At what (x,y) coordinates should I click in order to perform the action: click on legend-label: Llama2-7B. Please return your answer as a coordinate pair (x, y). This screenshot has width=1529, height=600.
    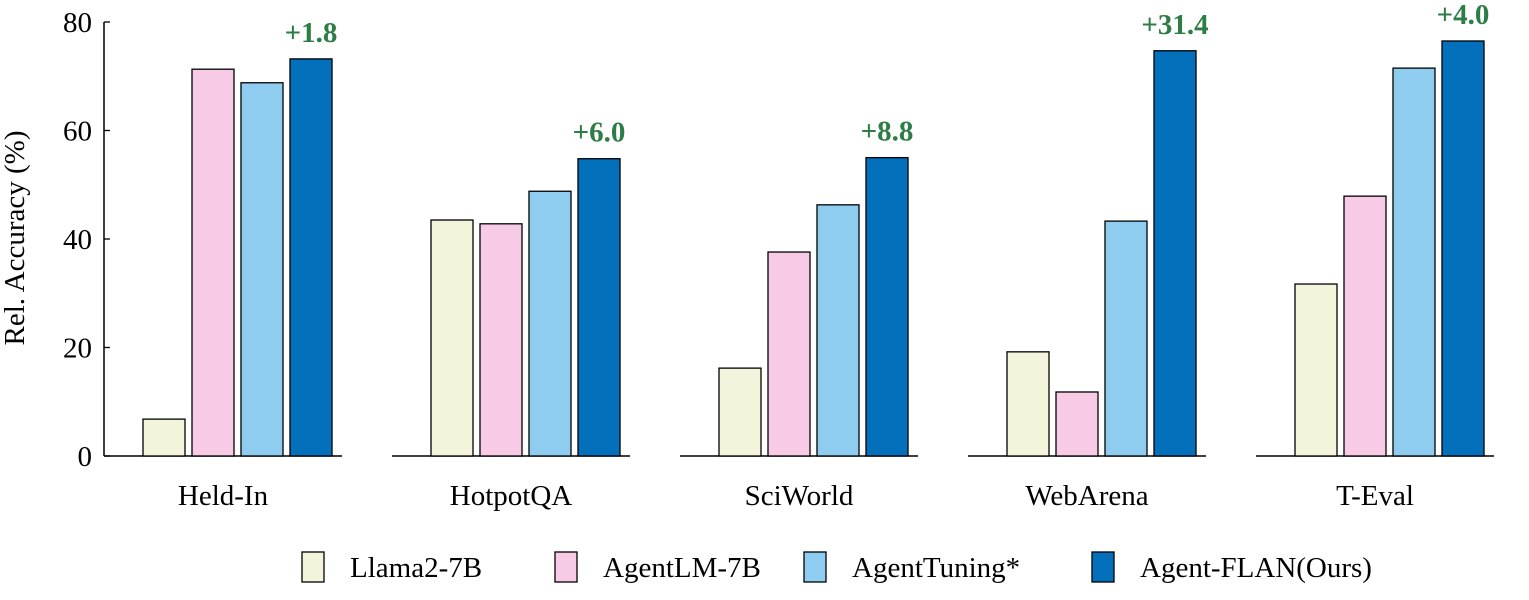
    Looking at the image, I should click on (416, 568).